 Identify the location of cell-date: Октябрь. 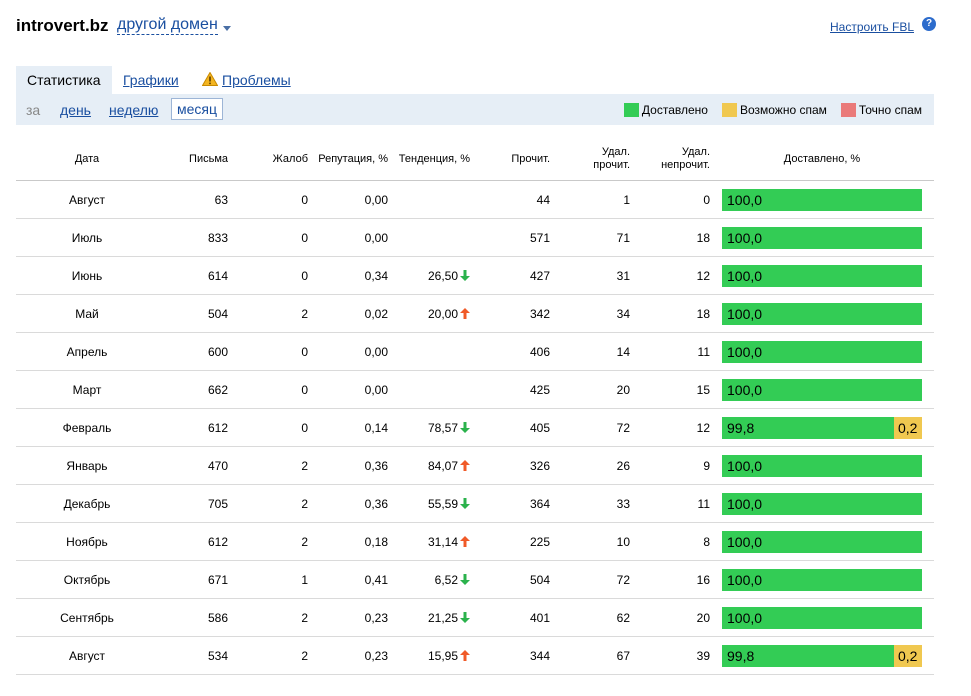
(87, 579).